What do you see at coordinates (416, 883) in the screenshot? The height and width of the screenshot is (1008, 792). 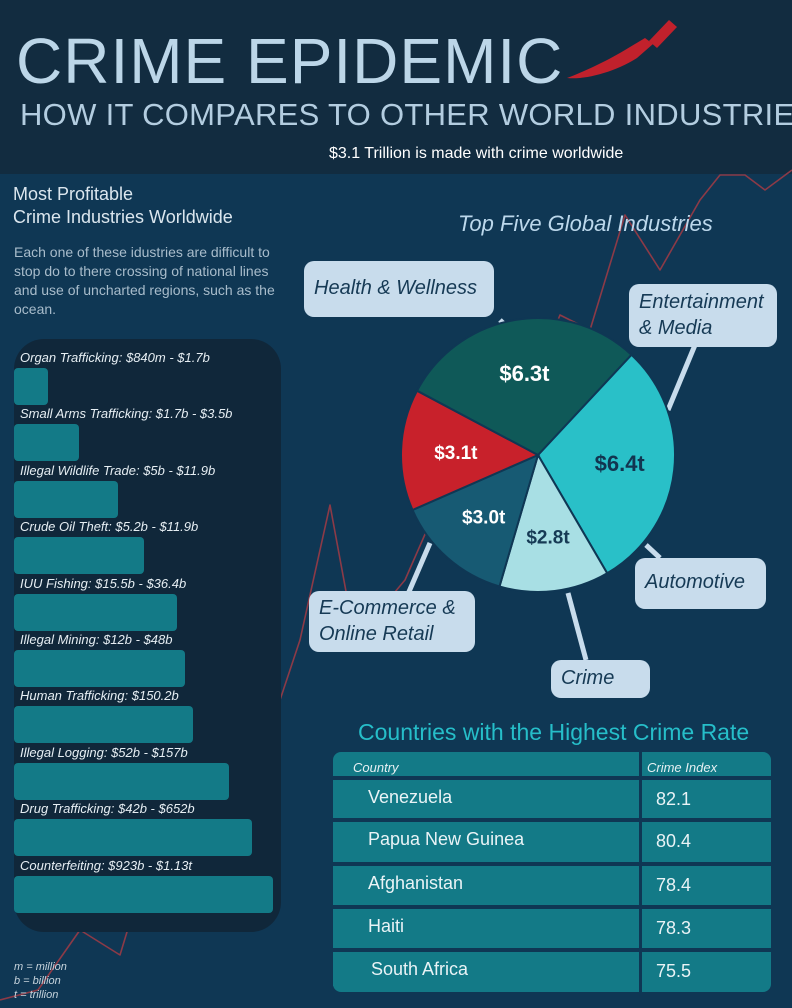 I see `cell-country: Afghanistan` at bounding box center [416, 883].